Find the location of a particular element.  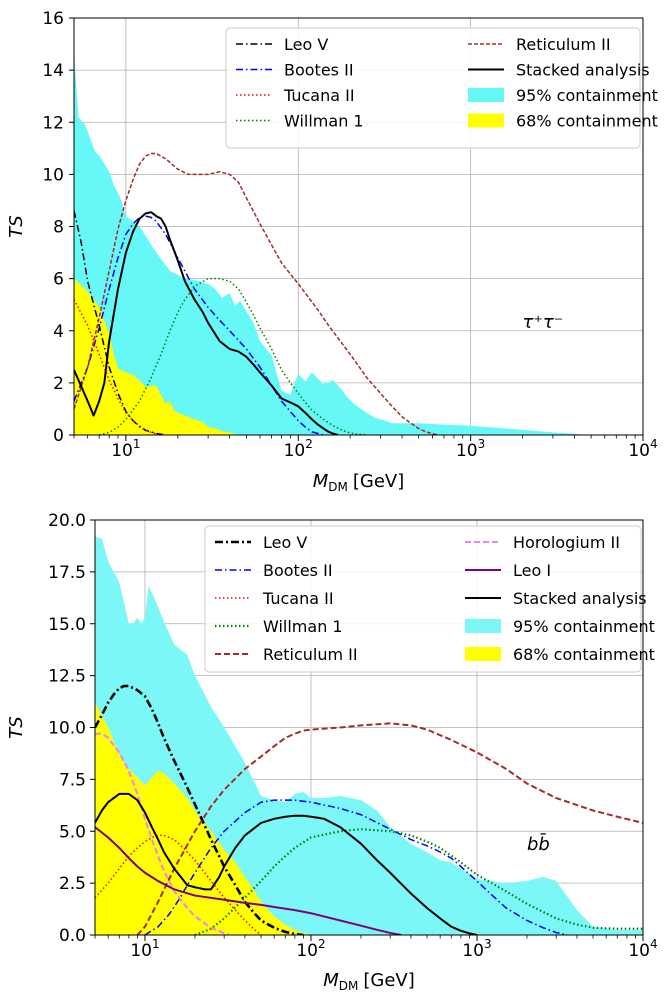

y-tick-label: 8 is located at coordinates (58, 228).